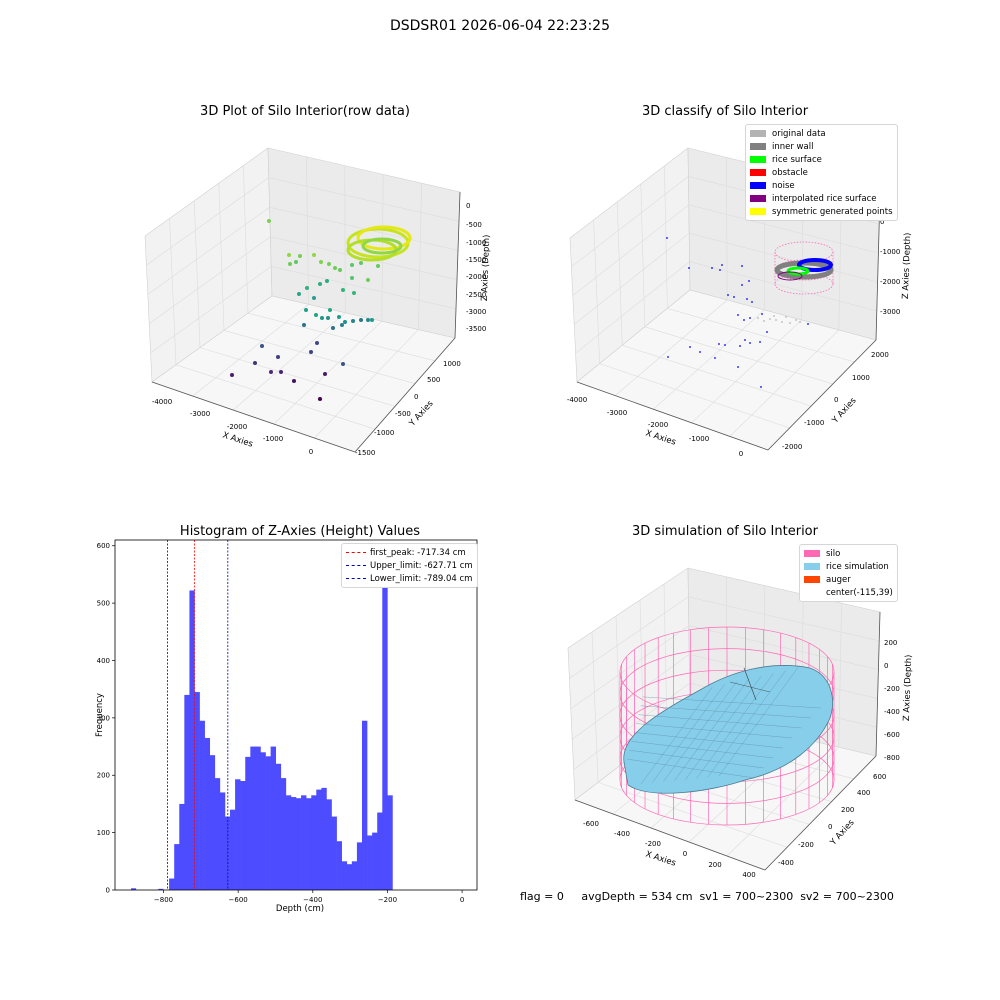  I want to click on legend-label: first_peak: -717.34 cm, so click(418, 552).